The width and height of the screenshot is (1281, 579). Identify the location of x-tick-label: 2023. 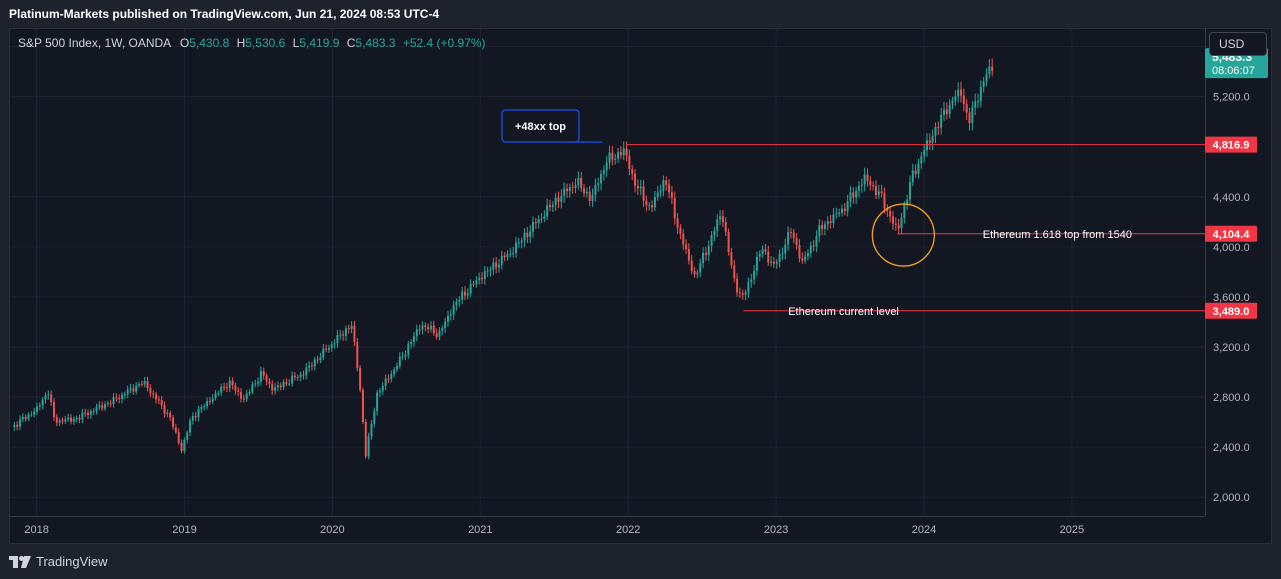
(776, 530).